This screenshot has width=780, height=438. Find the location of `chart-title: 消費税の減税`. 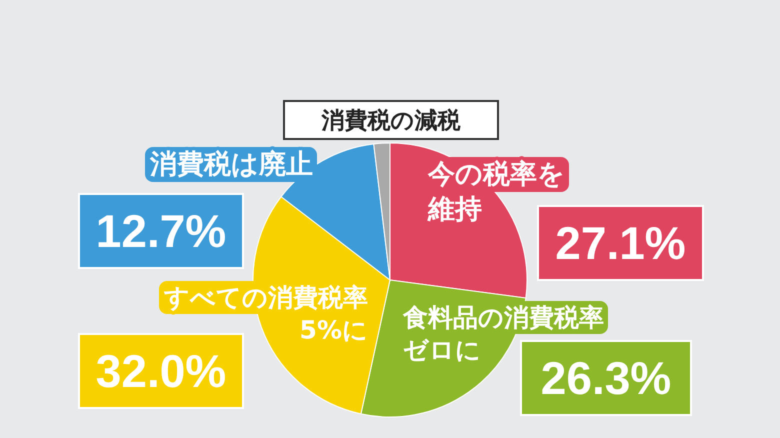

chart-title: 消費税の減税 is located at coordinates (391, 120).